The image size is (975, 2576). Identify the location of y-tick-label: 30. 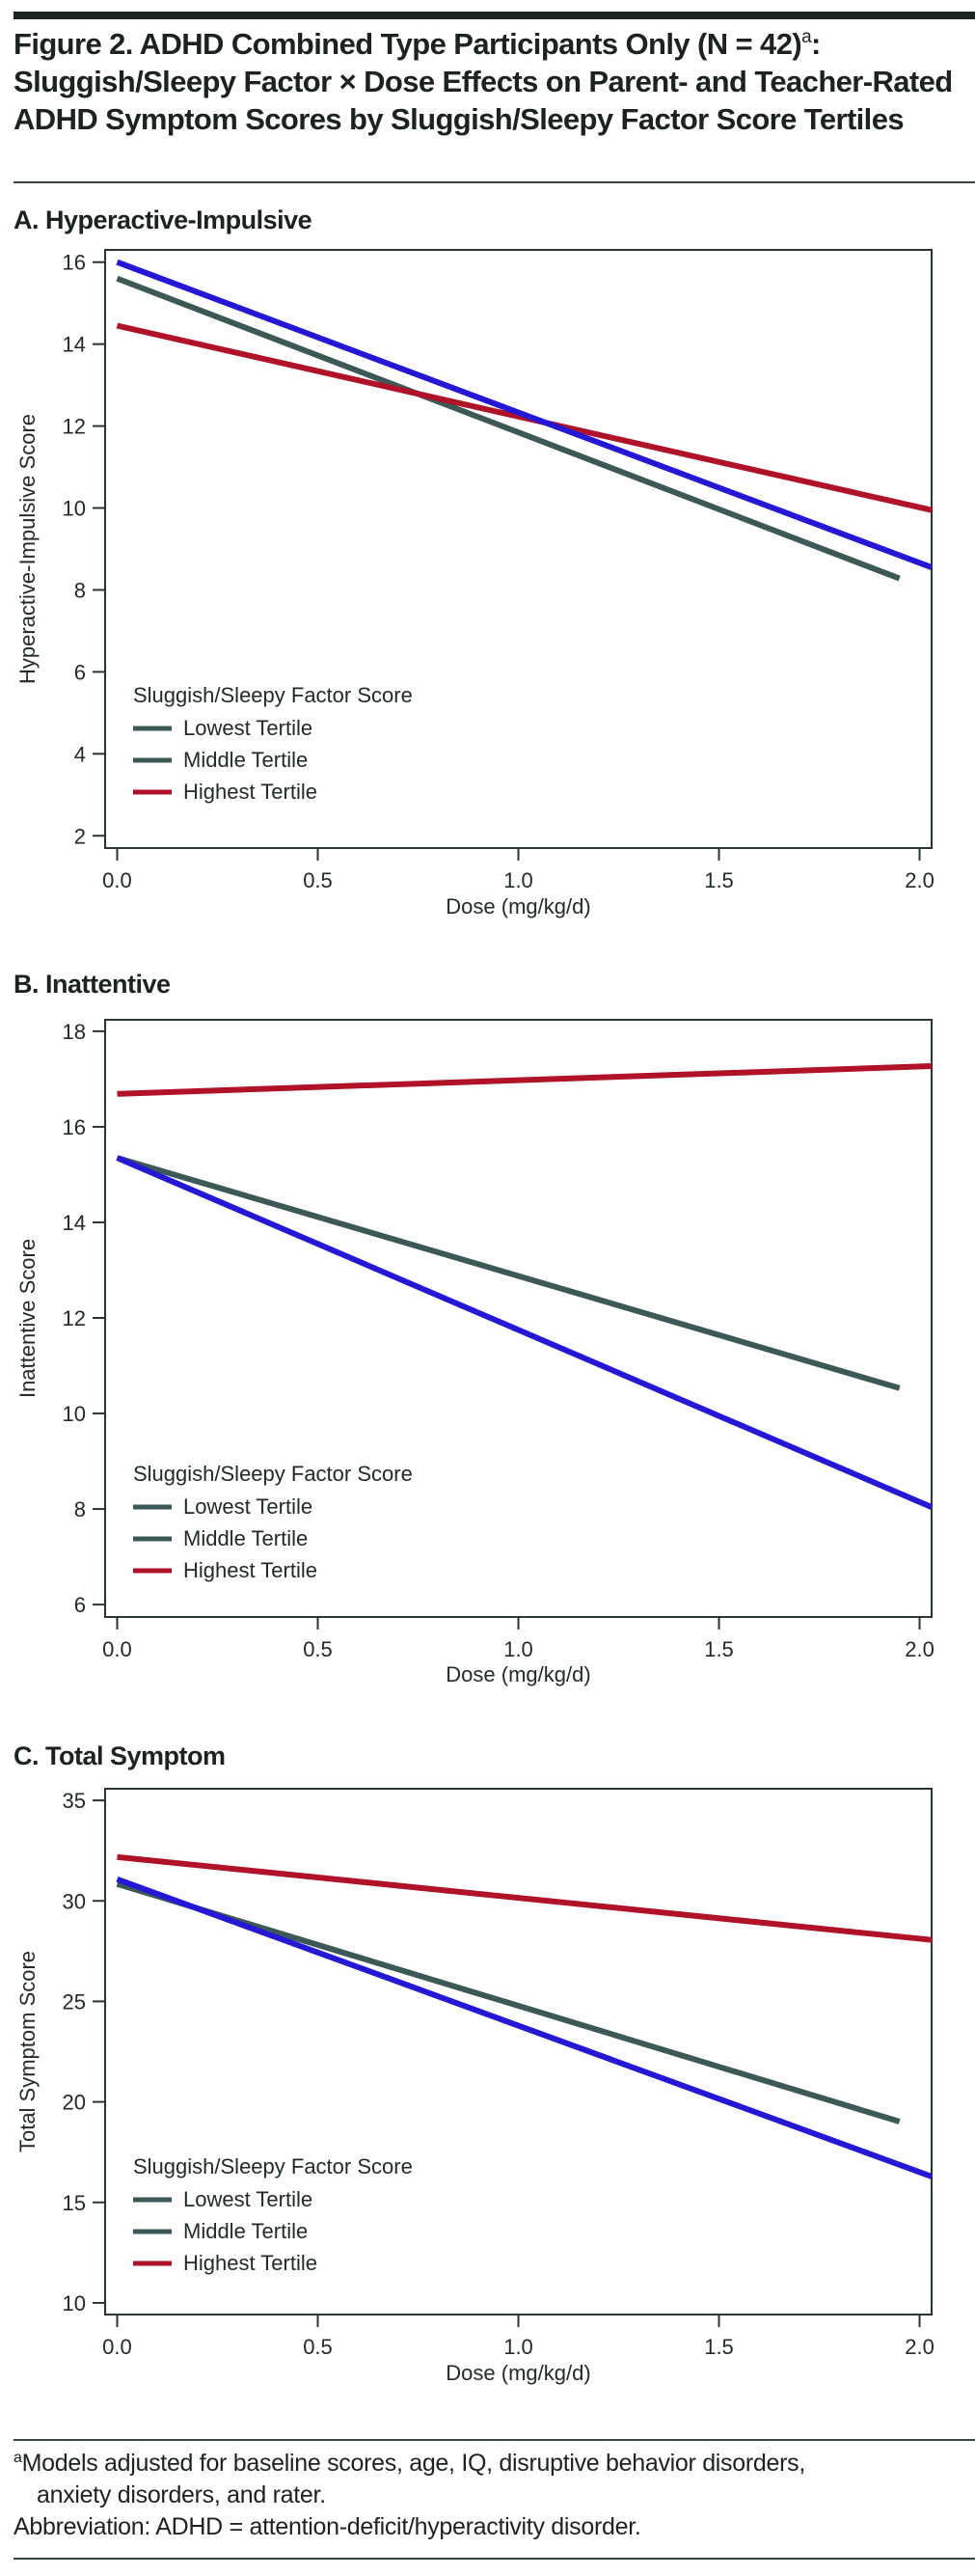
(74, 1901).